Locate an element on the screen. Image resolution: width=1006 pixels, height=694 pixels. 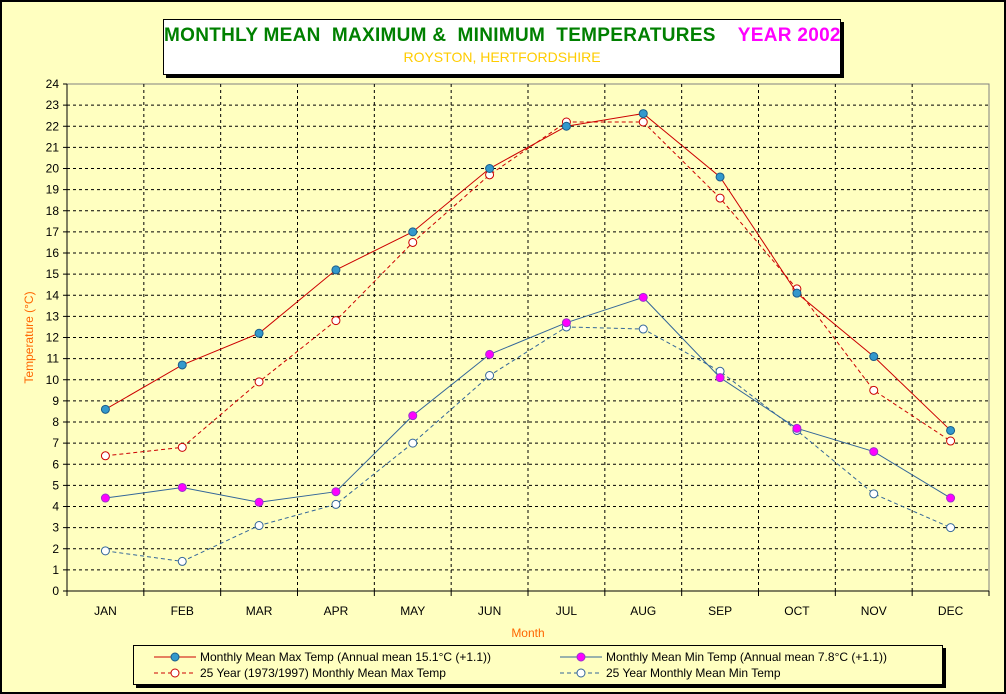
y-tick-label: 3 is located at coordinates (55, 528).